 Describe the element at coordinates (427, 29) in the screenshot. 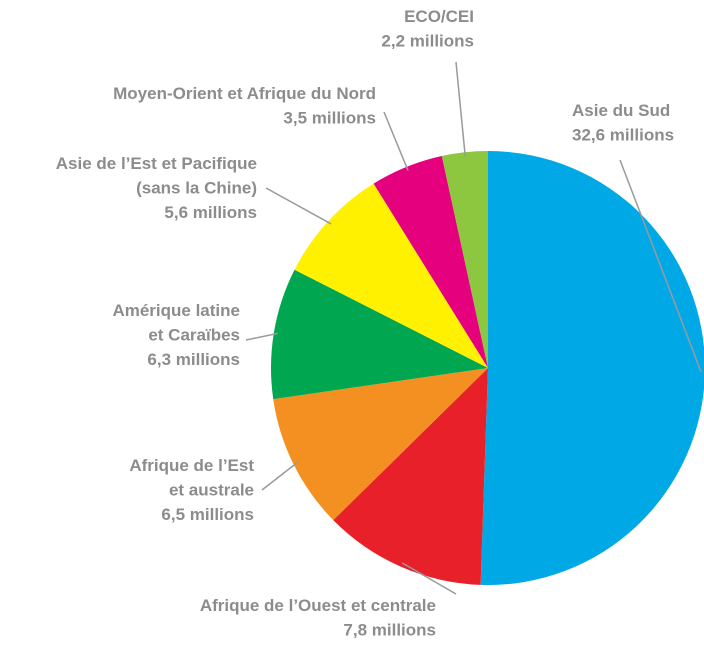

I see `slice-label: ECO/CEI 2,2 millions` at that location.